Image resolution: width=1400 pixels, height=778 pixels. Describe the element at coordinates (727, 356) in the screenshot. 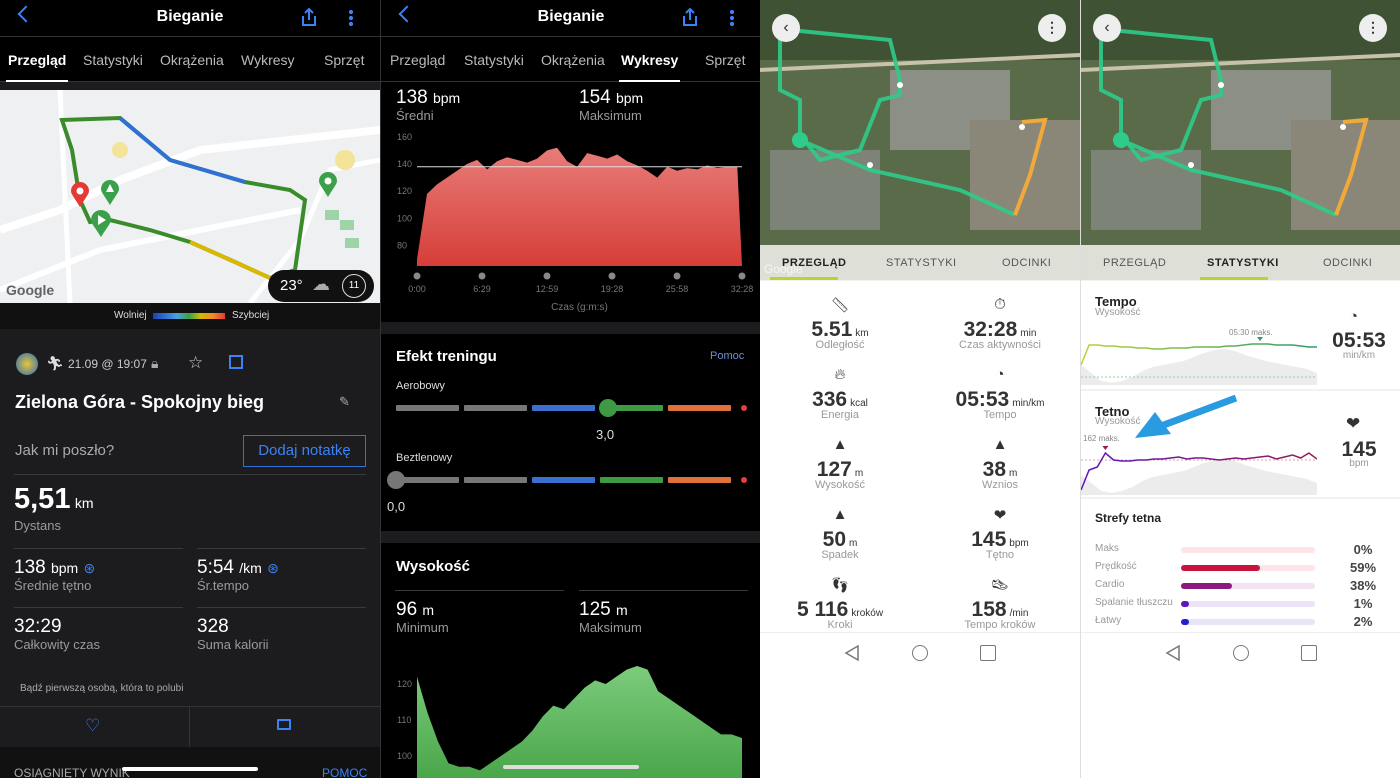

I see `help-link: Pomoc` at that location.